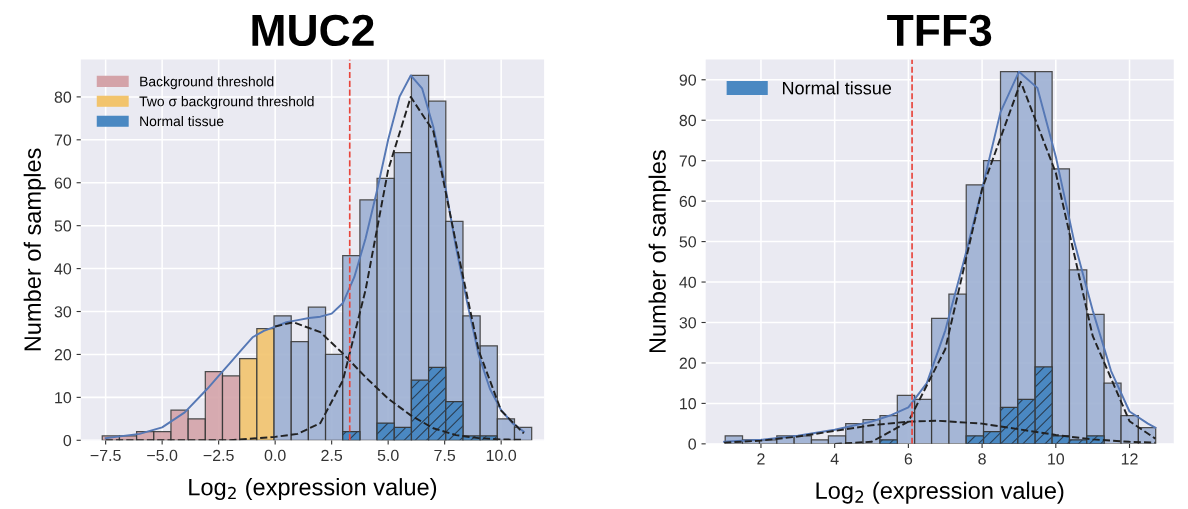 This screenshot has height=509, width=1188. What do you see at coordinates (939, 30) in the screenshot?
I see `chart-title: TFF3` at bounding box center [939, 30].